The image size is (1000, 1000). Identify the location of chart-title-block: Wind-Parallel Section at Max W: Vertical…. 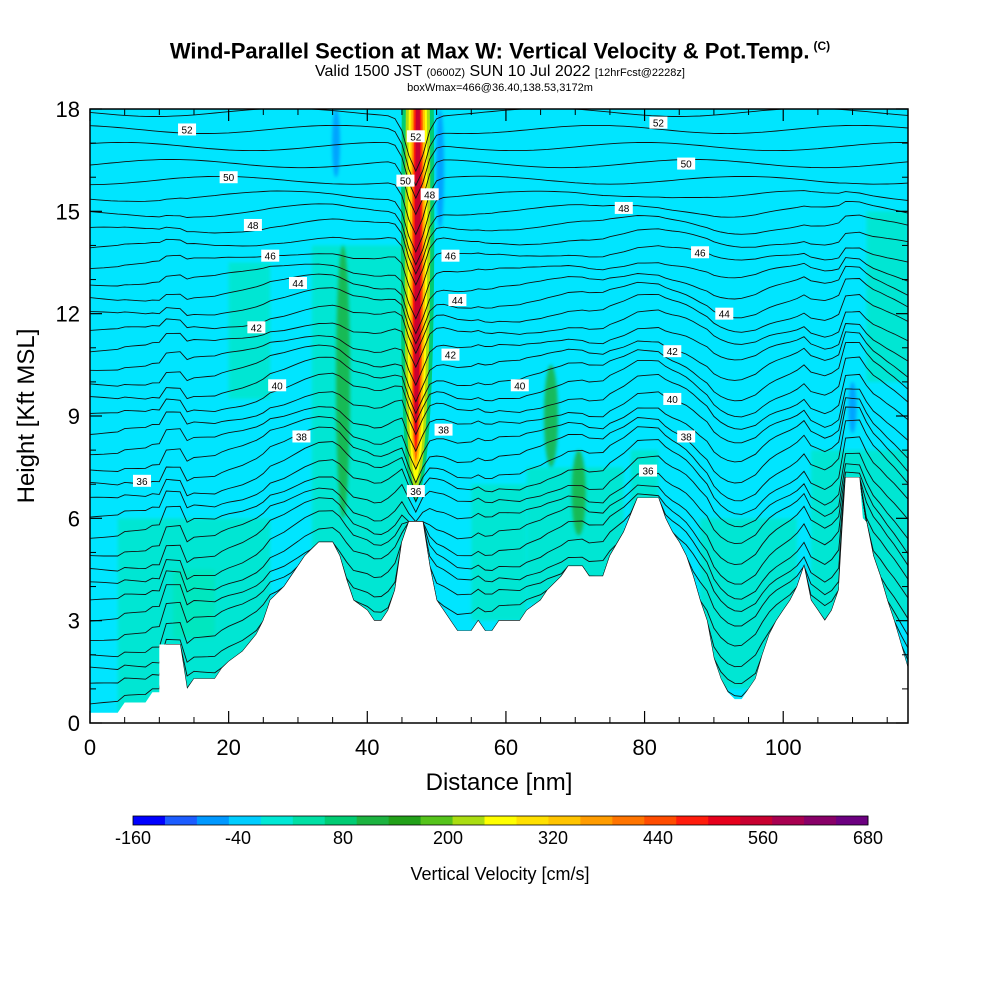
(500, 64).